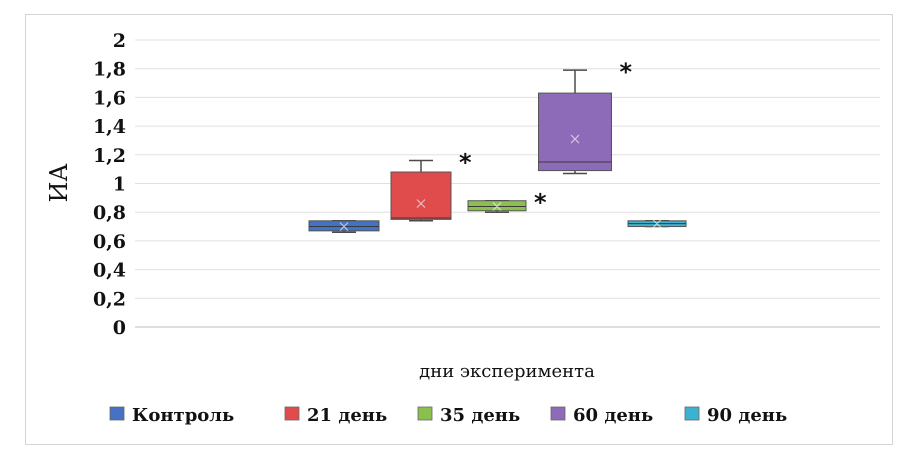  Describe the element at coordinates (183, 415) in the screenshot. I see `legend-label: Контроль` at that location.